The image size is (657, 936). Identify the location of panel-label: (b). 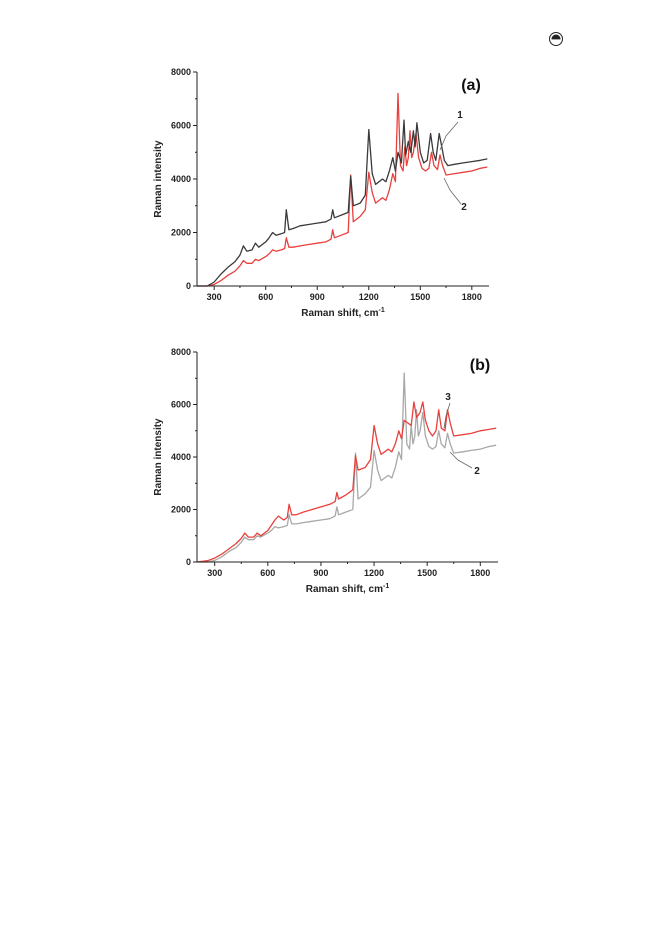
(480, 365).